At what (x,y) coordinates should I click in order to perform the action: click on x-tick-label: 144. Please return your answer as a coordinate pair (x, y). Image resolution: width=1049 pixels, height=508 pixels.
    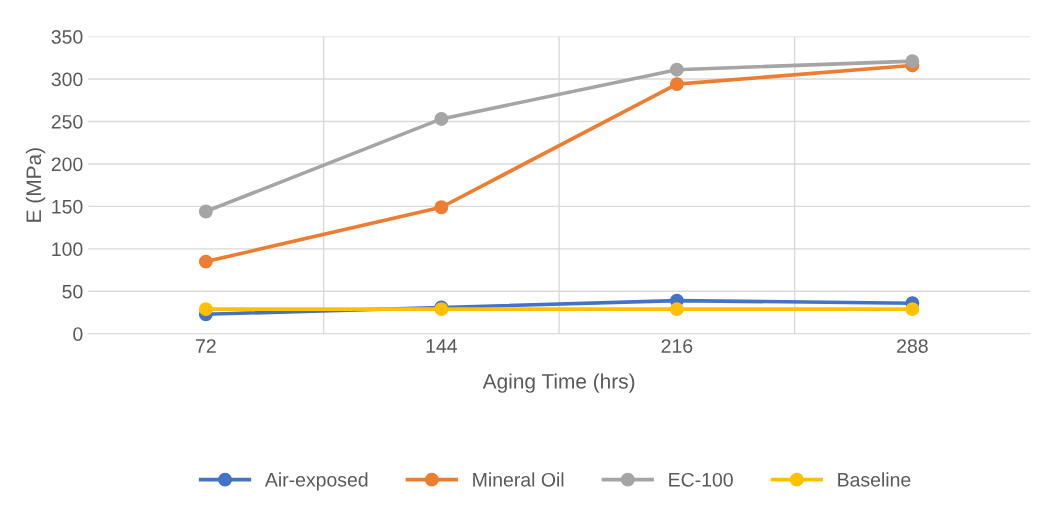
    Looking at the image, I should click on (442, 346).